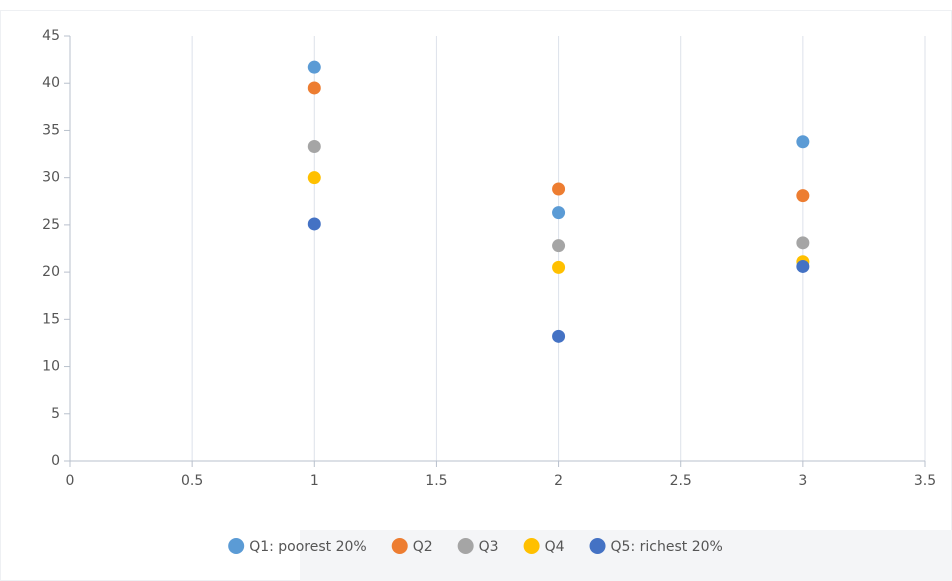 Image resolution: width=952 pixels, height=581 pixels. What do you see at coordinates (51, 225) in the screenshot?
I see `y-tick-label: 25` at bounding box center [51, 225].